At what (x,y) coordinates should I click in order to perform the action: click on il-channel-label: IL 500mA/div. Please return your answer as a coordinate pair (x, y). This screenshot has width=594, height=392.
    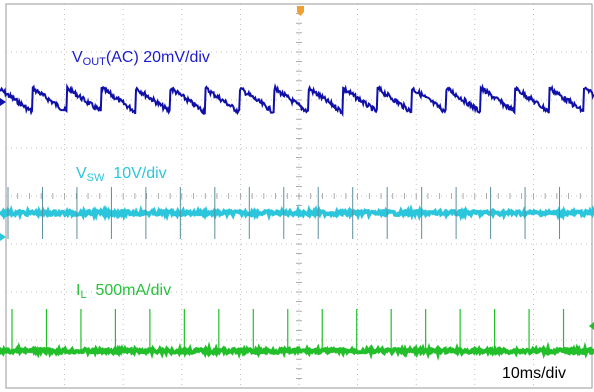
    Looking at the image, I should click on (124, 291).